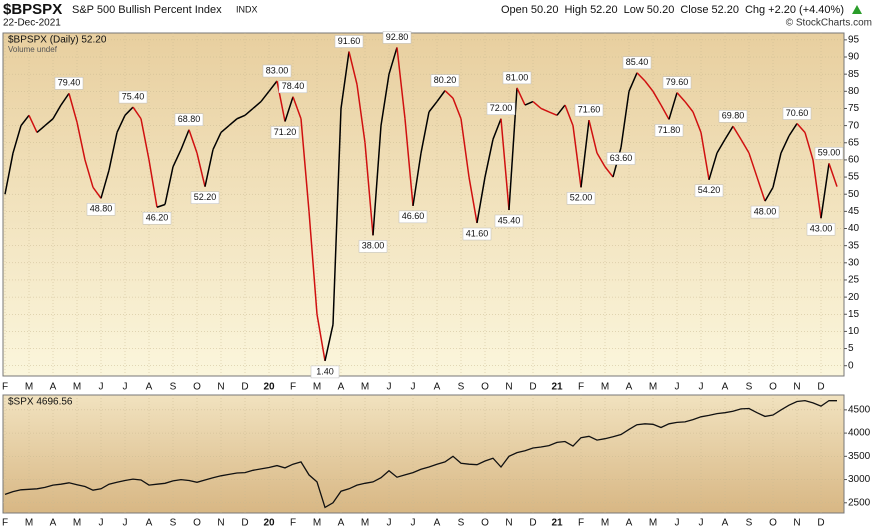 This screenshot has height=531, width=875. I want to click on y-tick-label: 25, so click(854, 280).